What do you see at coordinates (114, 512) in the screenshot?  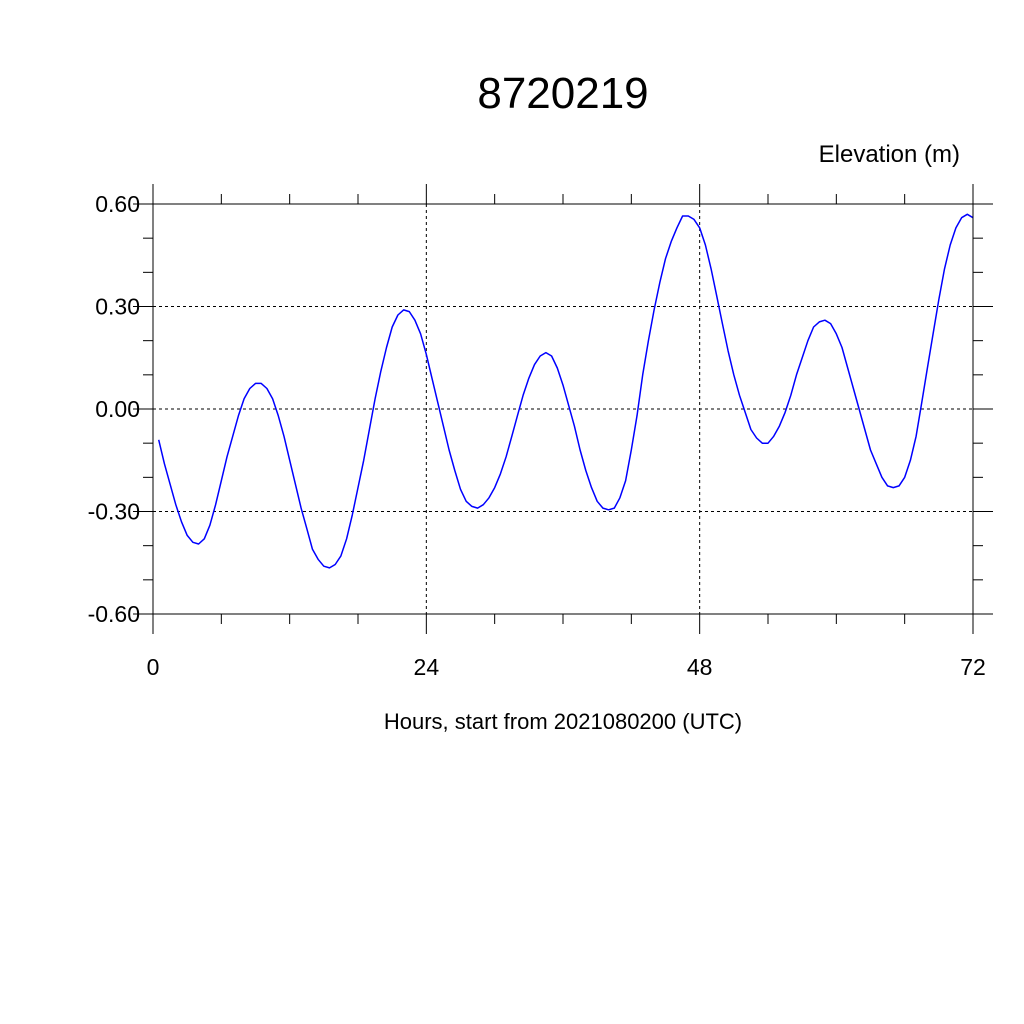 I see `y-tick-label: -0.30` at bounding box center [114, 512].